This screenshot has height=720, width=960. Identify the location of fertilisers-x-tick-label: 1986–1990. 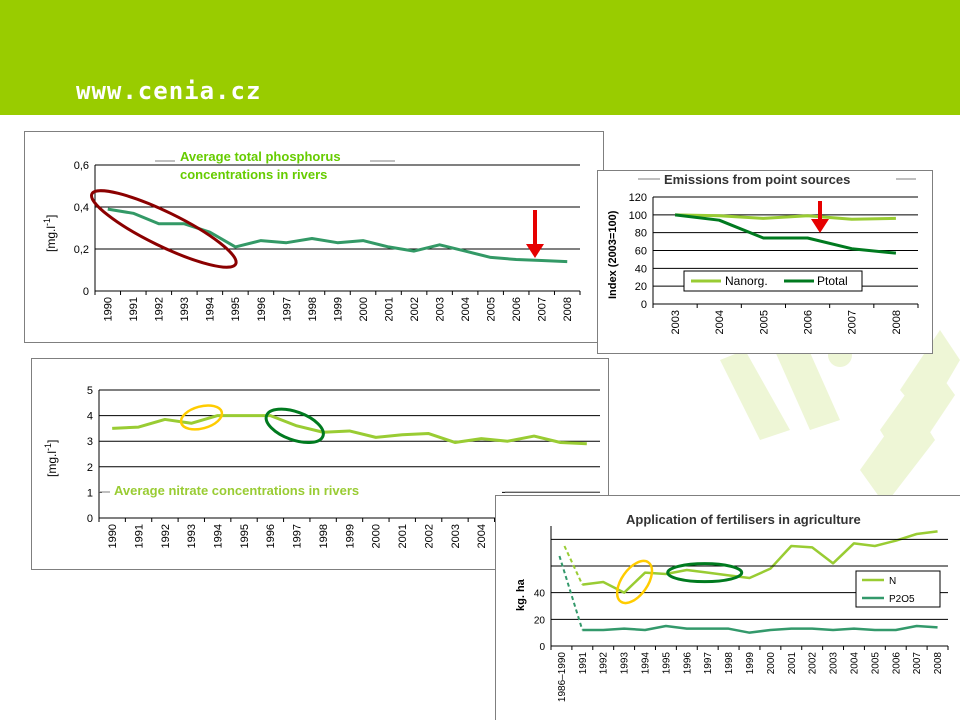
(562, 677).